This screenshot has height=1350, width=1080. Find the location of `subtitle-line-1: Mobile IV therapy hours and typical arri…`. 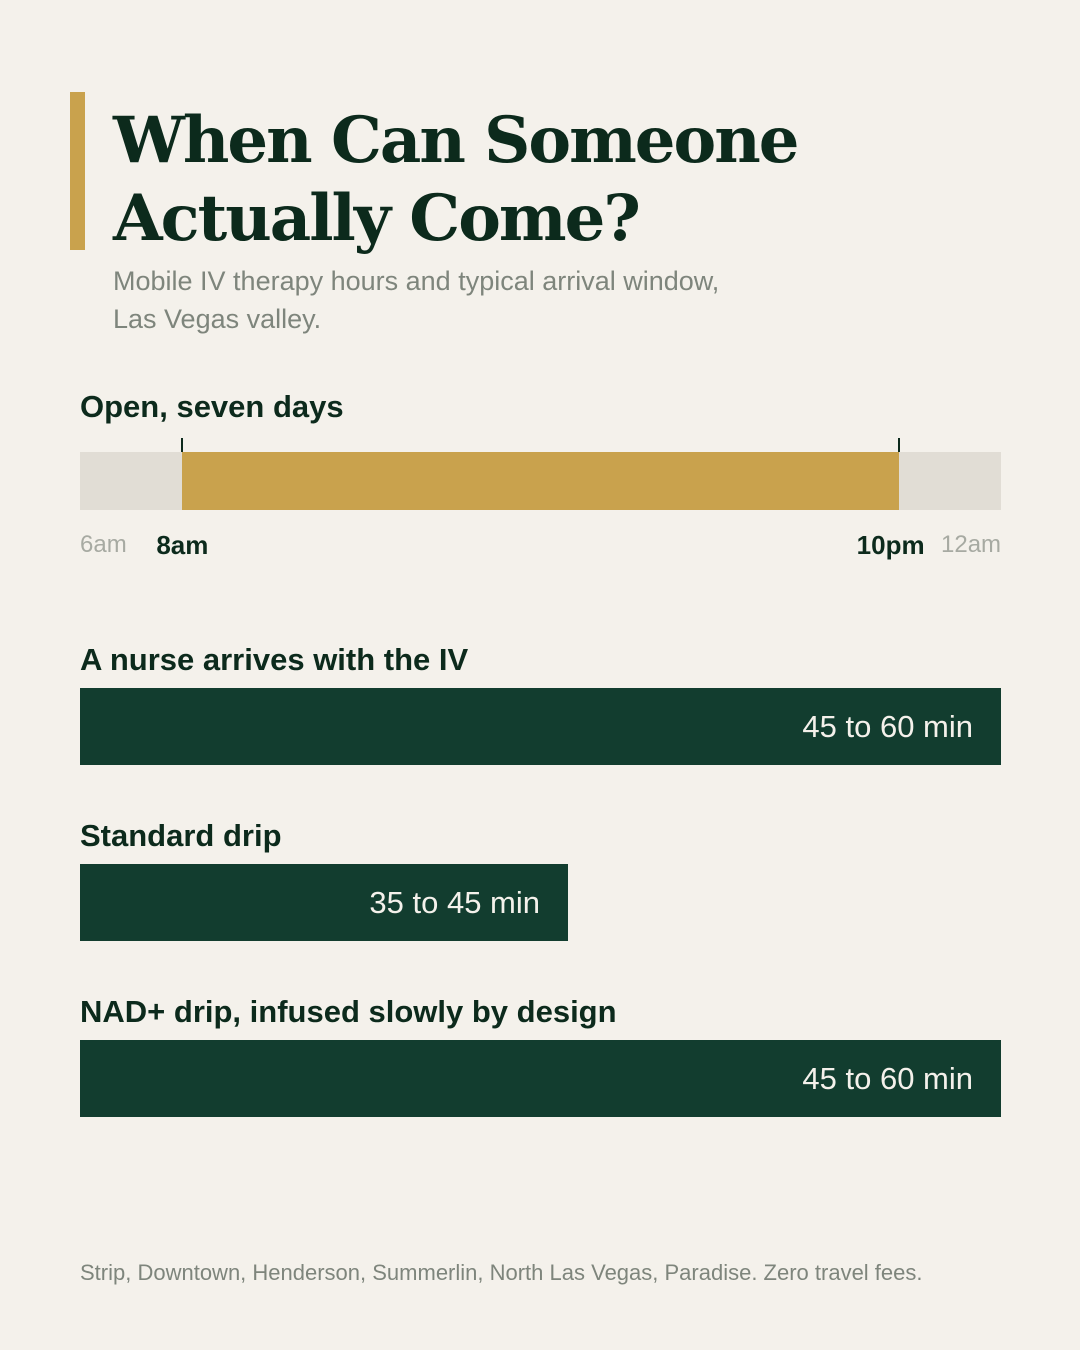

subtitle-line-1: Mobile IV therapy hours and typical arri… is located at coordinates (416, 281).